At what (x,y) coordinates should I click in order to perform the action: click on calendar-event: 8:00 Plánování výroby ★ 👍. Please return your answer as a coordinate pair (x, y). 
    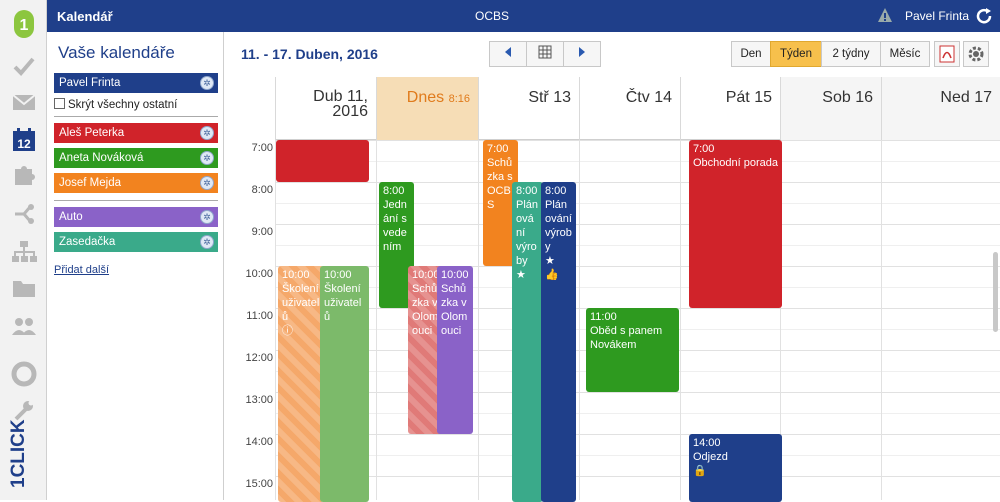
    Looking at the image, I should click on (558, 342).